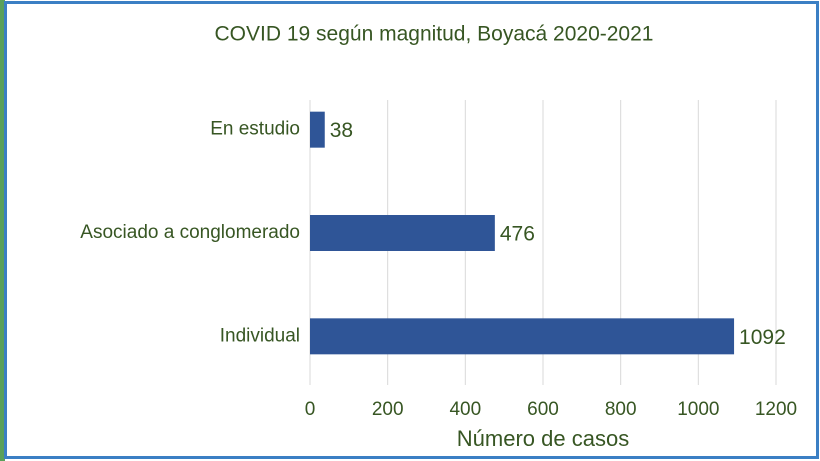 The image size is (820, 461). What do you see at coordinates (341, 130) in the screenshot?
I see `data-label: 38` at bounding box center [341, 130].